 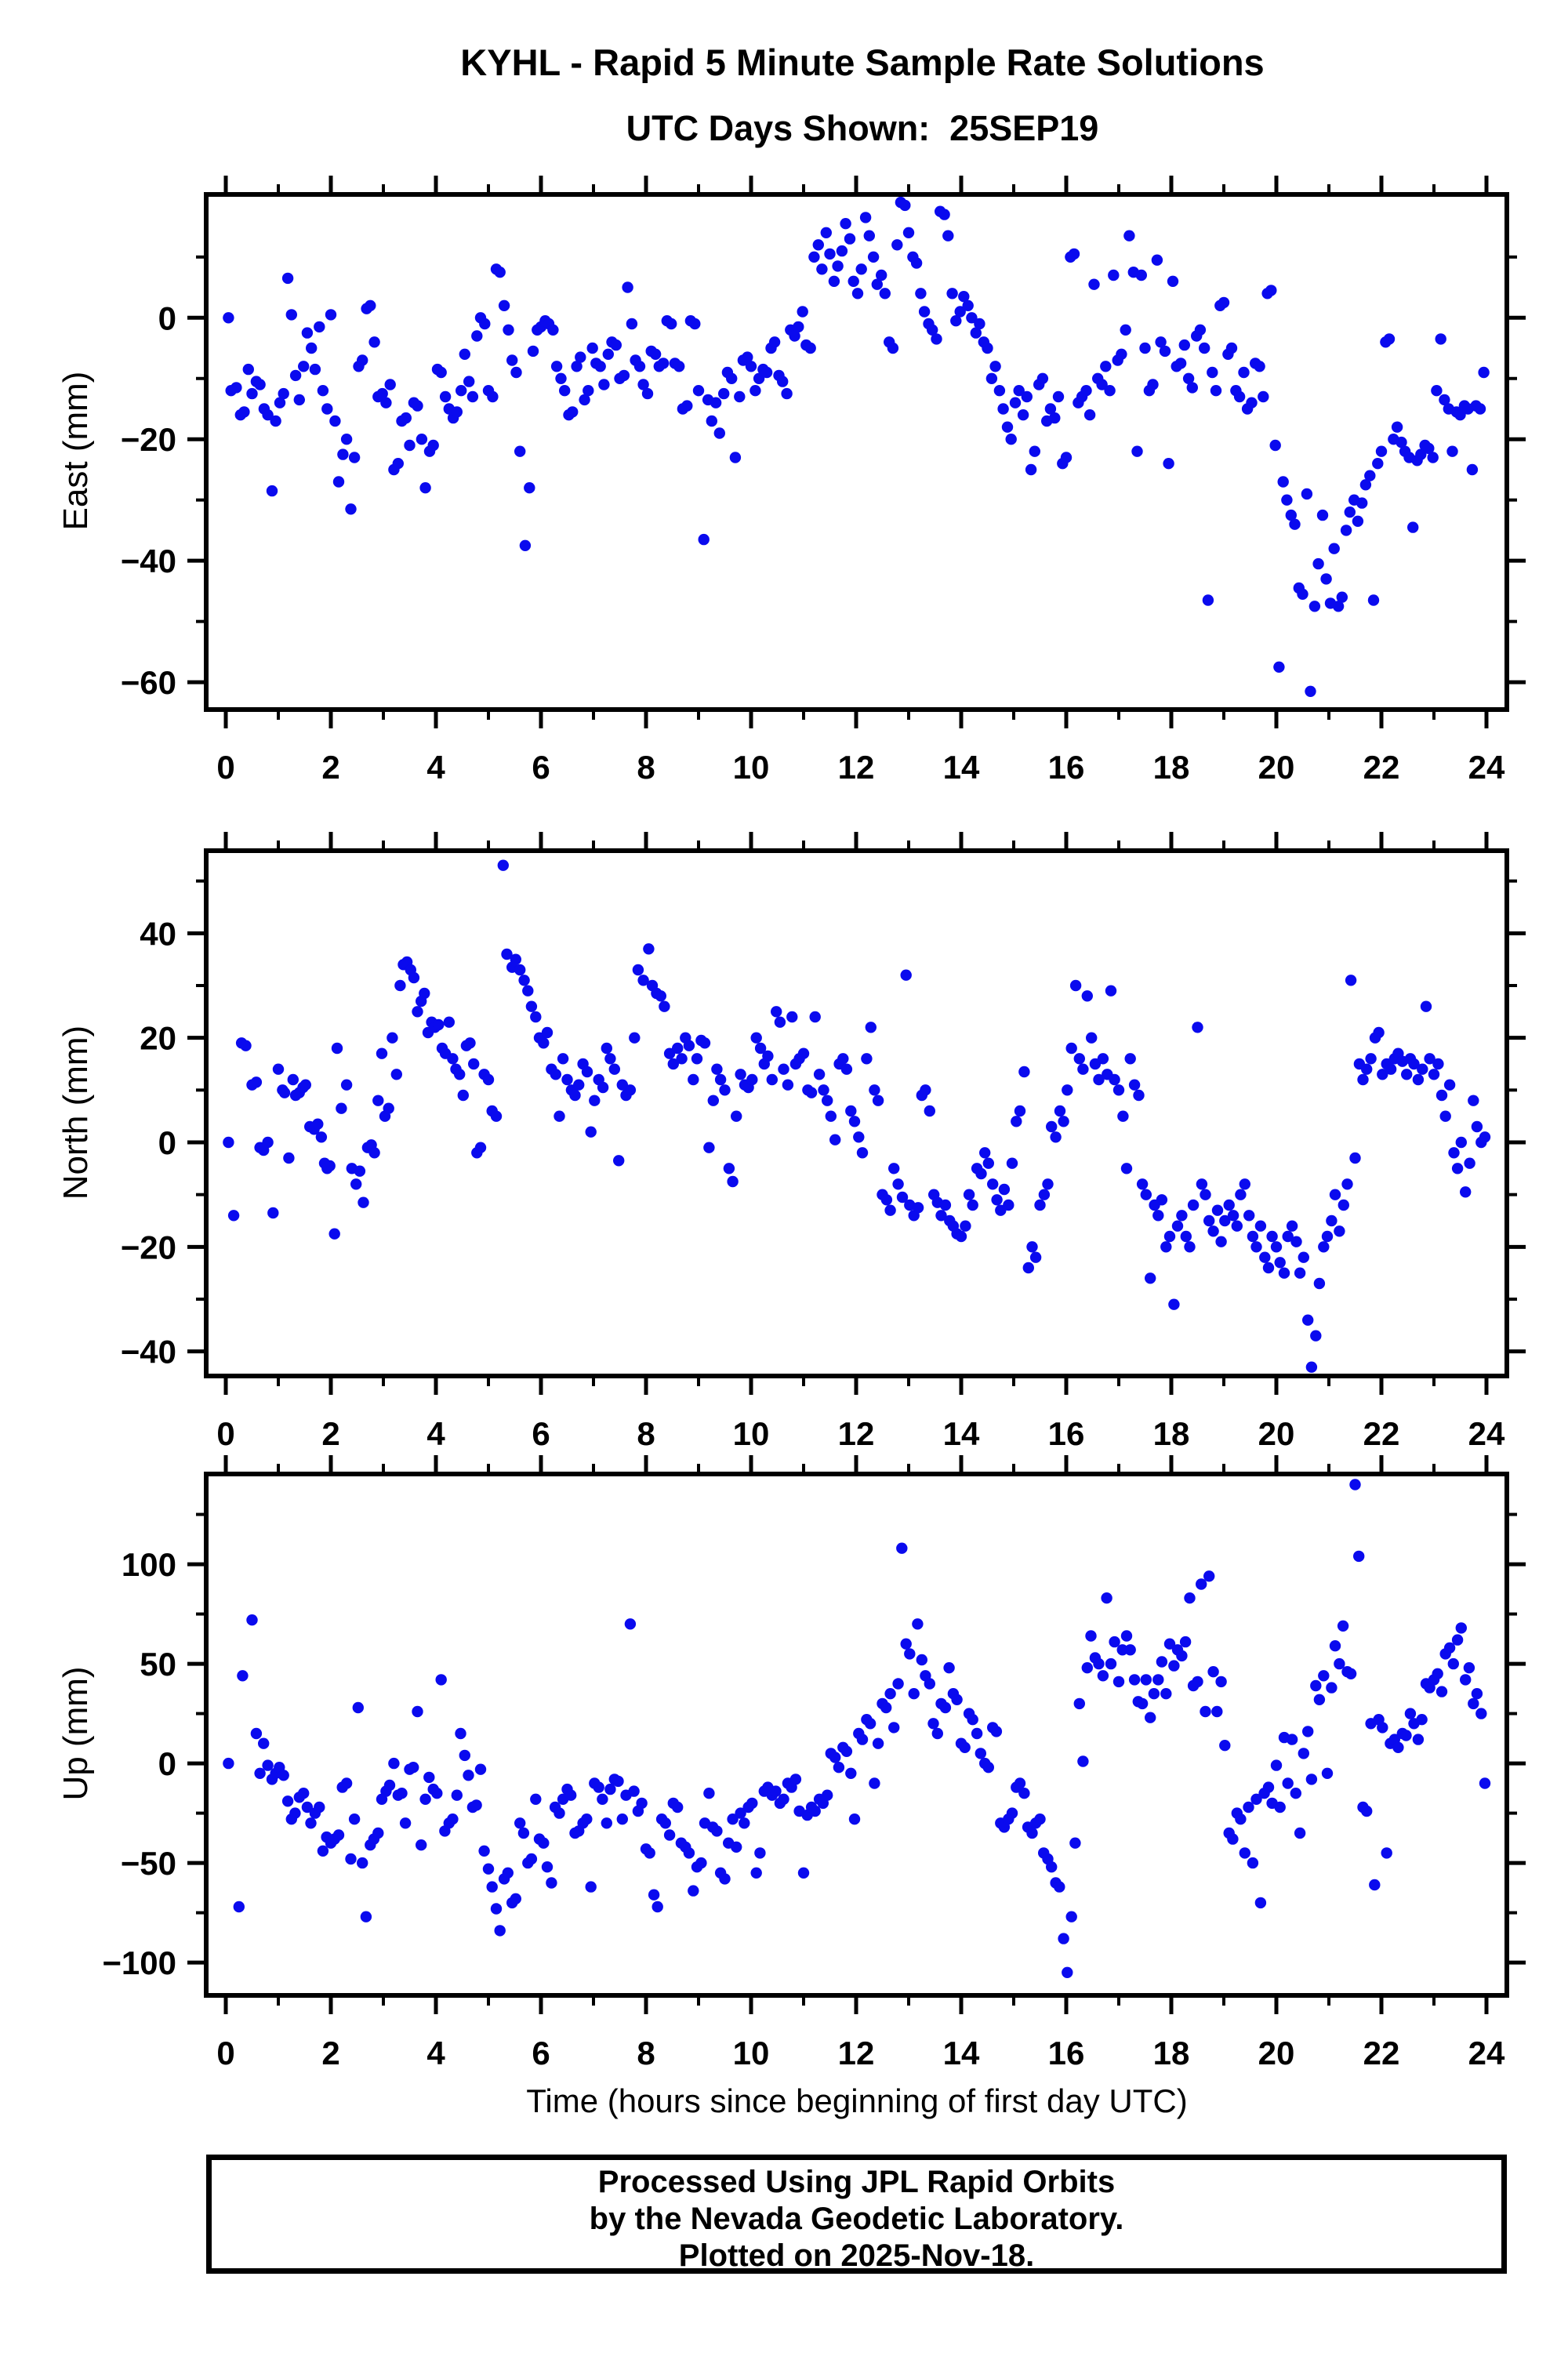 What do you see at coordinates (158, 933) in the screenshot?
I see `svg-text: 40` at bounding box center [158, 933].